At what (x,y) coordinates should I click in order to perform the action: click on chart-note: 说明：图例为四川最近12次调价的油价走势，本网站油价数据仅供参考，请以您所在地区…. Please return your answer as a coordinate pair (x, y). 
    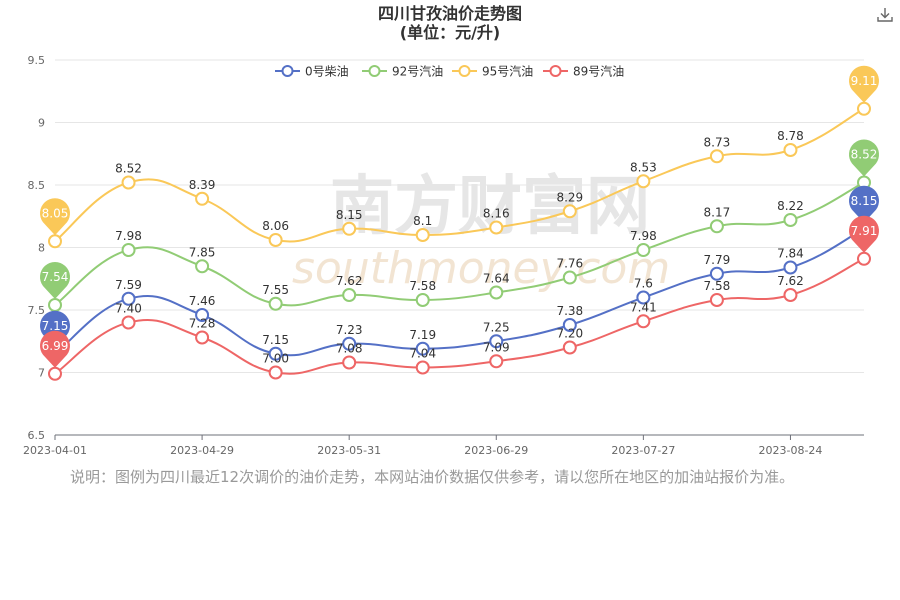
    Looking at the image, I should click on (432, 477).